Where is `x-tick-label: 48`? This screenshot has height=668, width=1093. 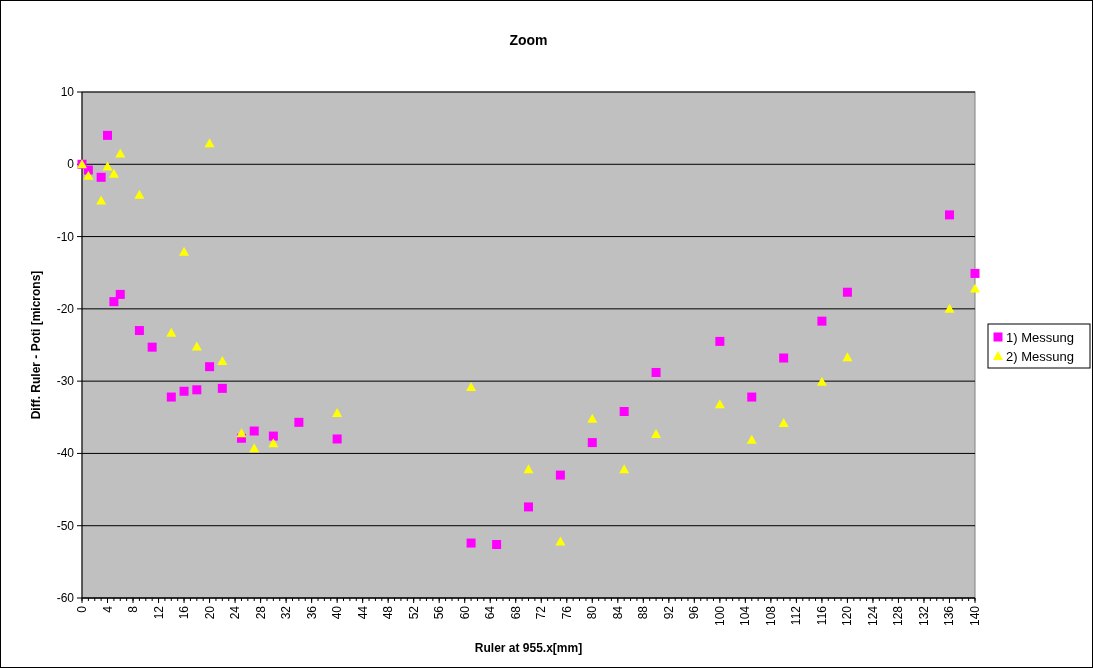 x-tick-label: 48 is located at coordinates (388, 612).